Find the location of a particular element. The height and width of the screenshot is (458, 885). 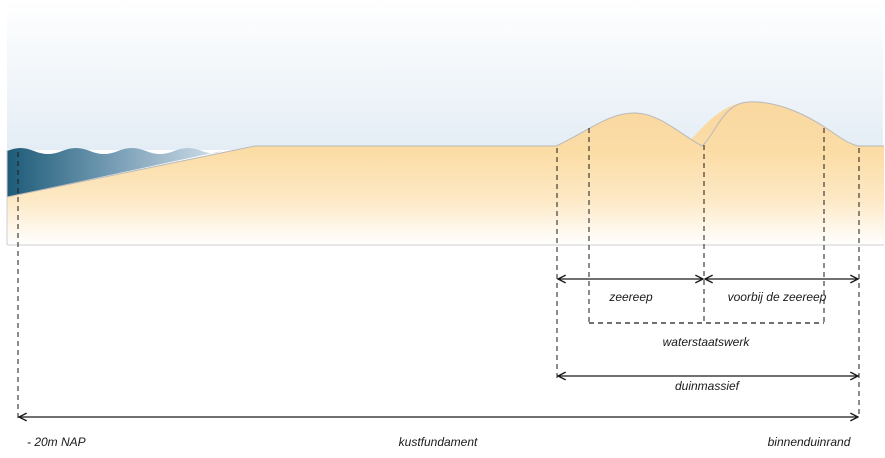

dune-front is located at coordinates (629, 129).